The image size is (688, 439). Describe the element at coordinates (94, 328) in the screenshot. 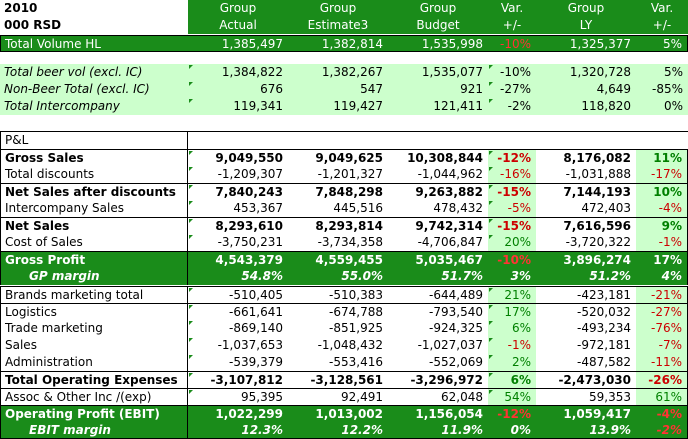

I see `row-label: Trade marketing` at that location.